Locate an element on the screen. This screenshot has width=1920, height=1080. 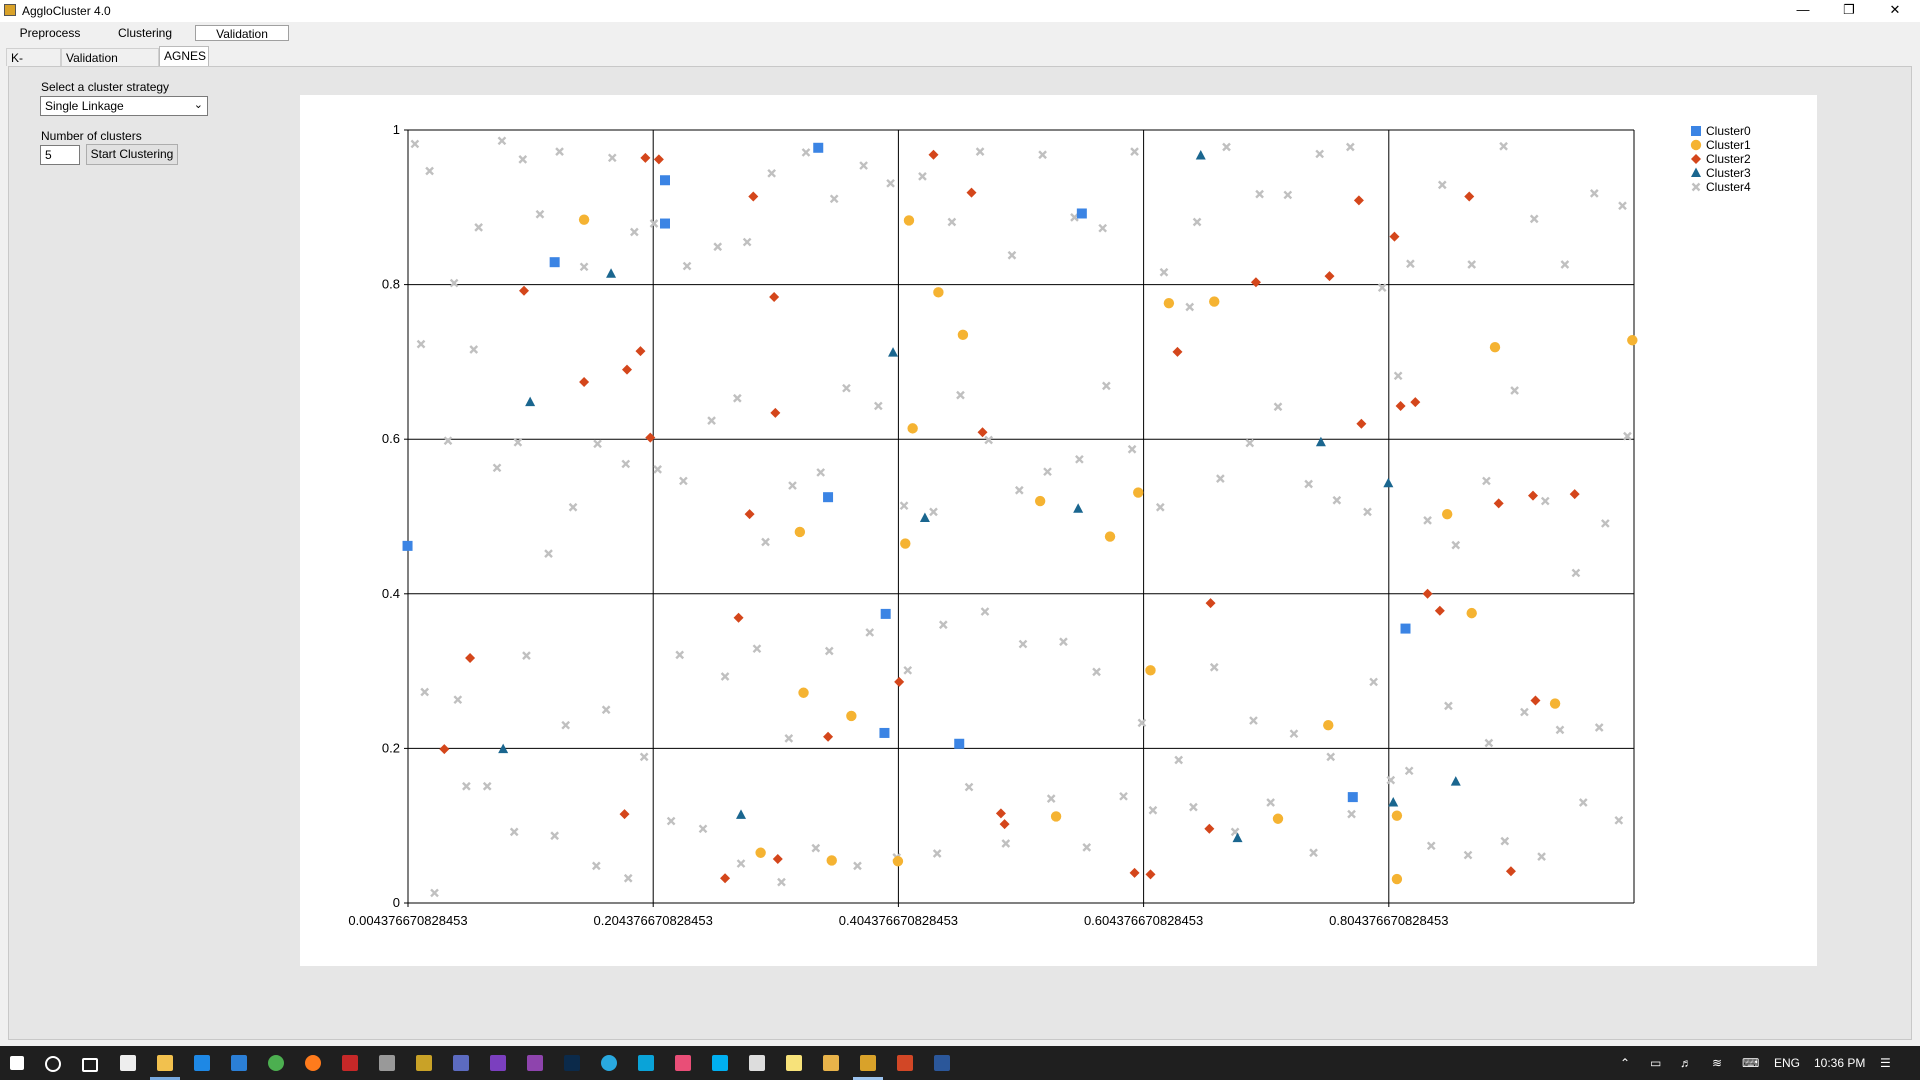
running-indicator is located at coordinates (868, 1078).